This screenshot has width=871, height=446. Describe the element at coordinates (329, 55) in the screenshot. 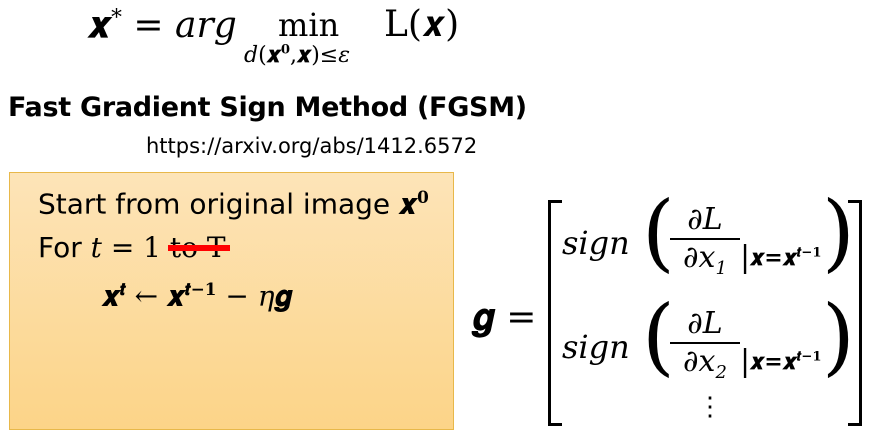

I see `le-sign: ≤` at that location.